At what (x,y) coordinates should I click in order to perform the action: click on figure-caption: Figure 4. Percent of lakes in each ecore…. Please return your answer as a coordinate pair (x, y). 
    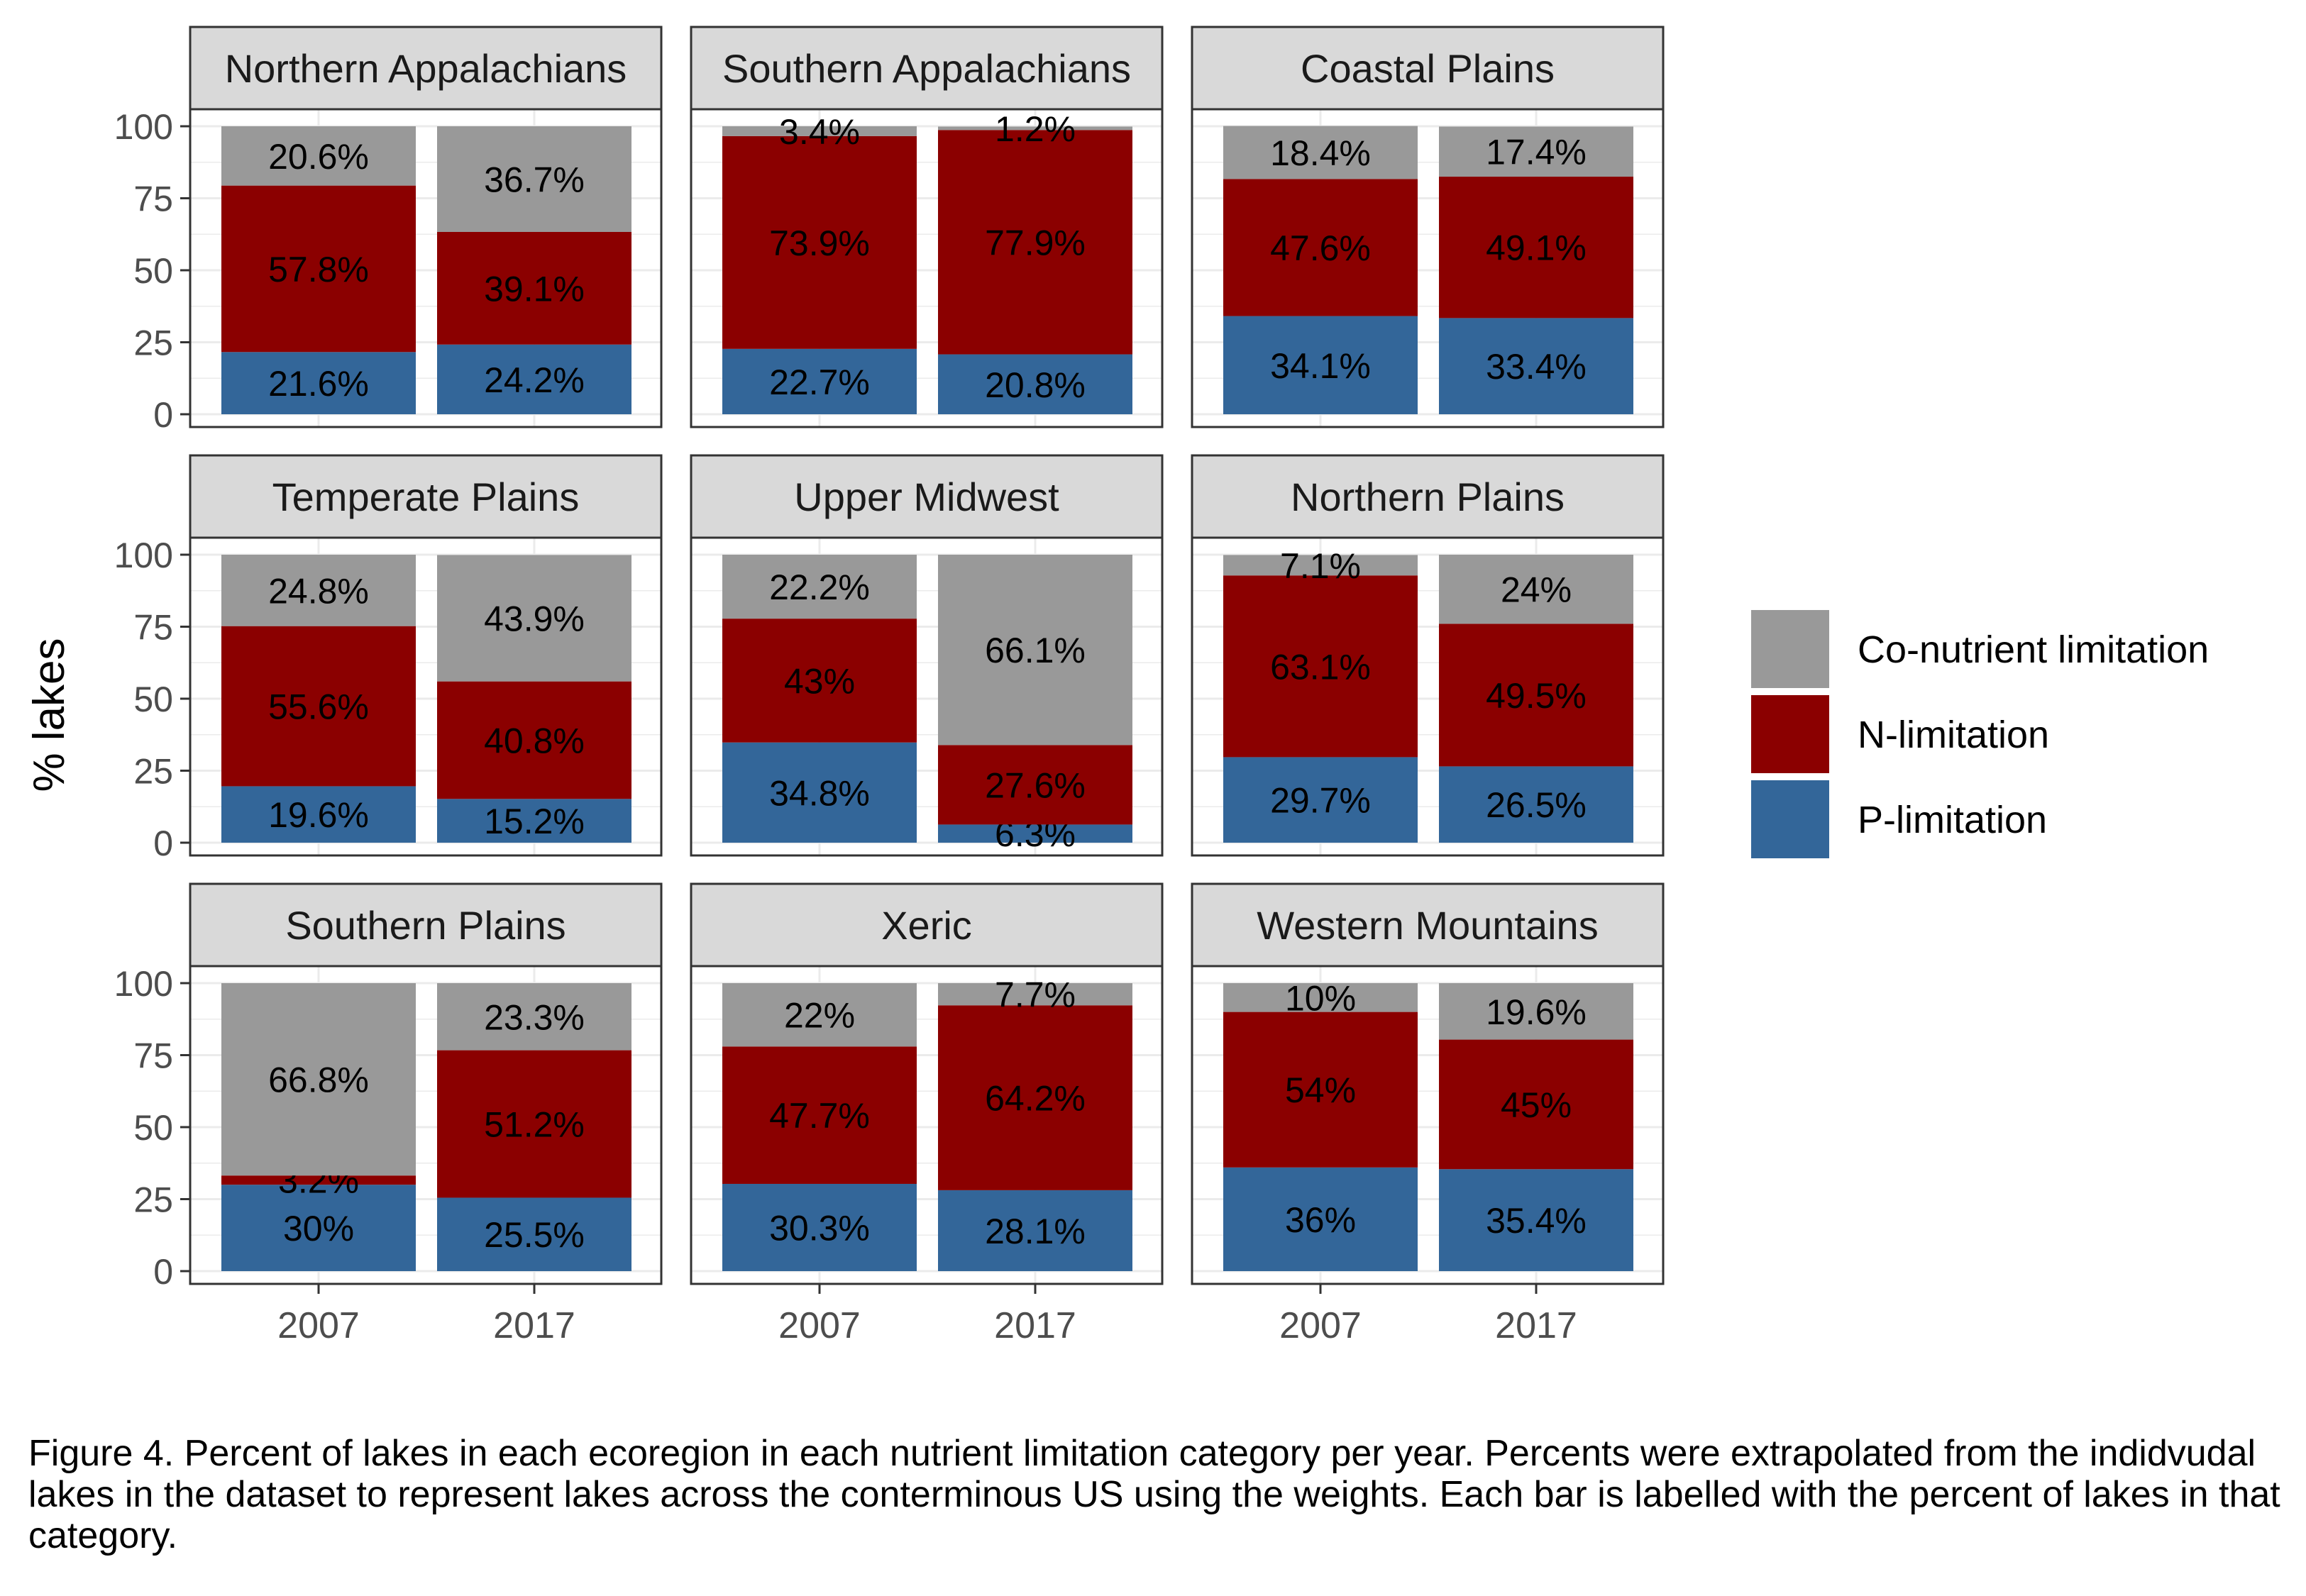
    Looking at the image, I should click on (1154, 1494).